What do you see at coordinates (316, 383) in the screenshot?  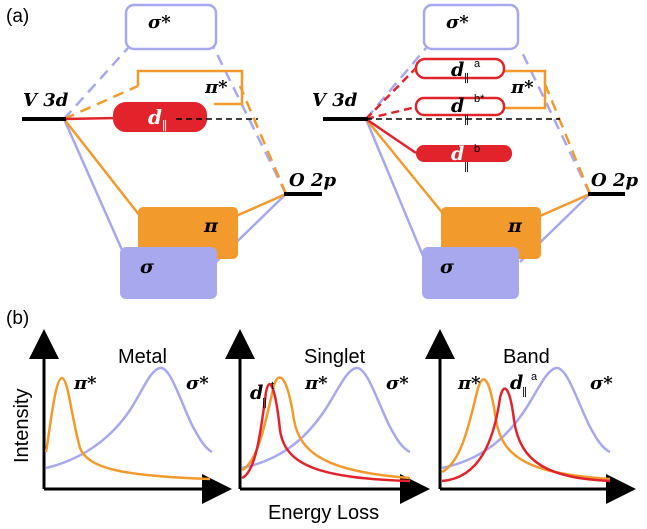 I see `singlet-pi-star-label: π*` at bounding box center [316, 383].